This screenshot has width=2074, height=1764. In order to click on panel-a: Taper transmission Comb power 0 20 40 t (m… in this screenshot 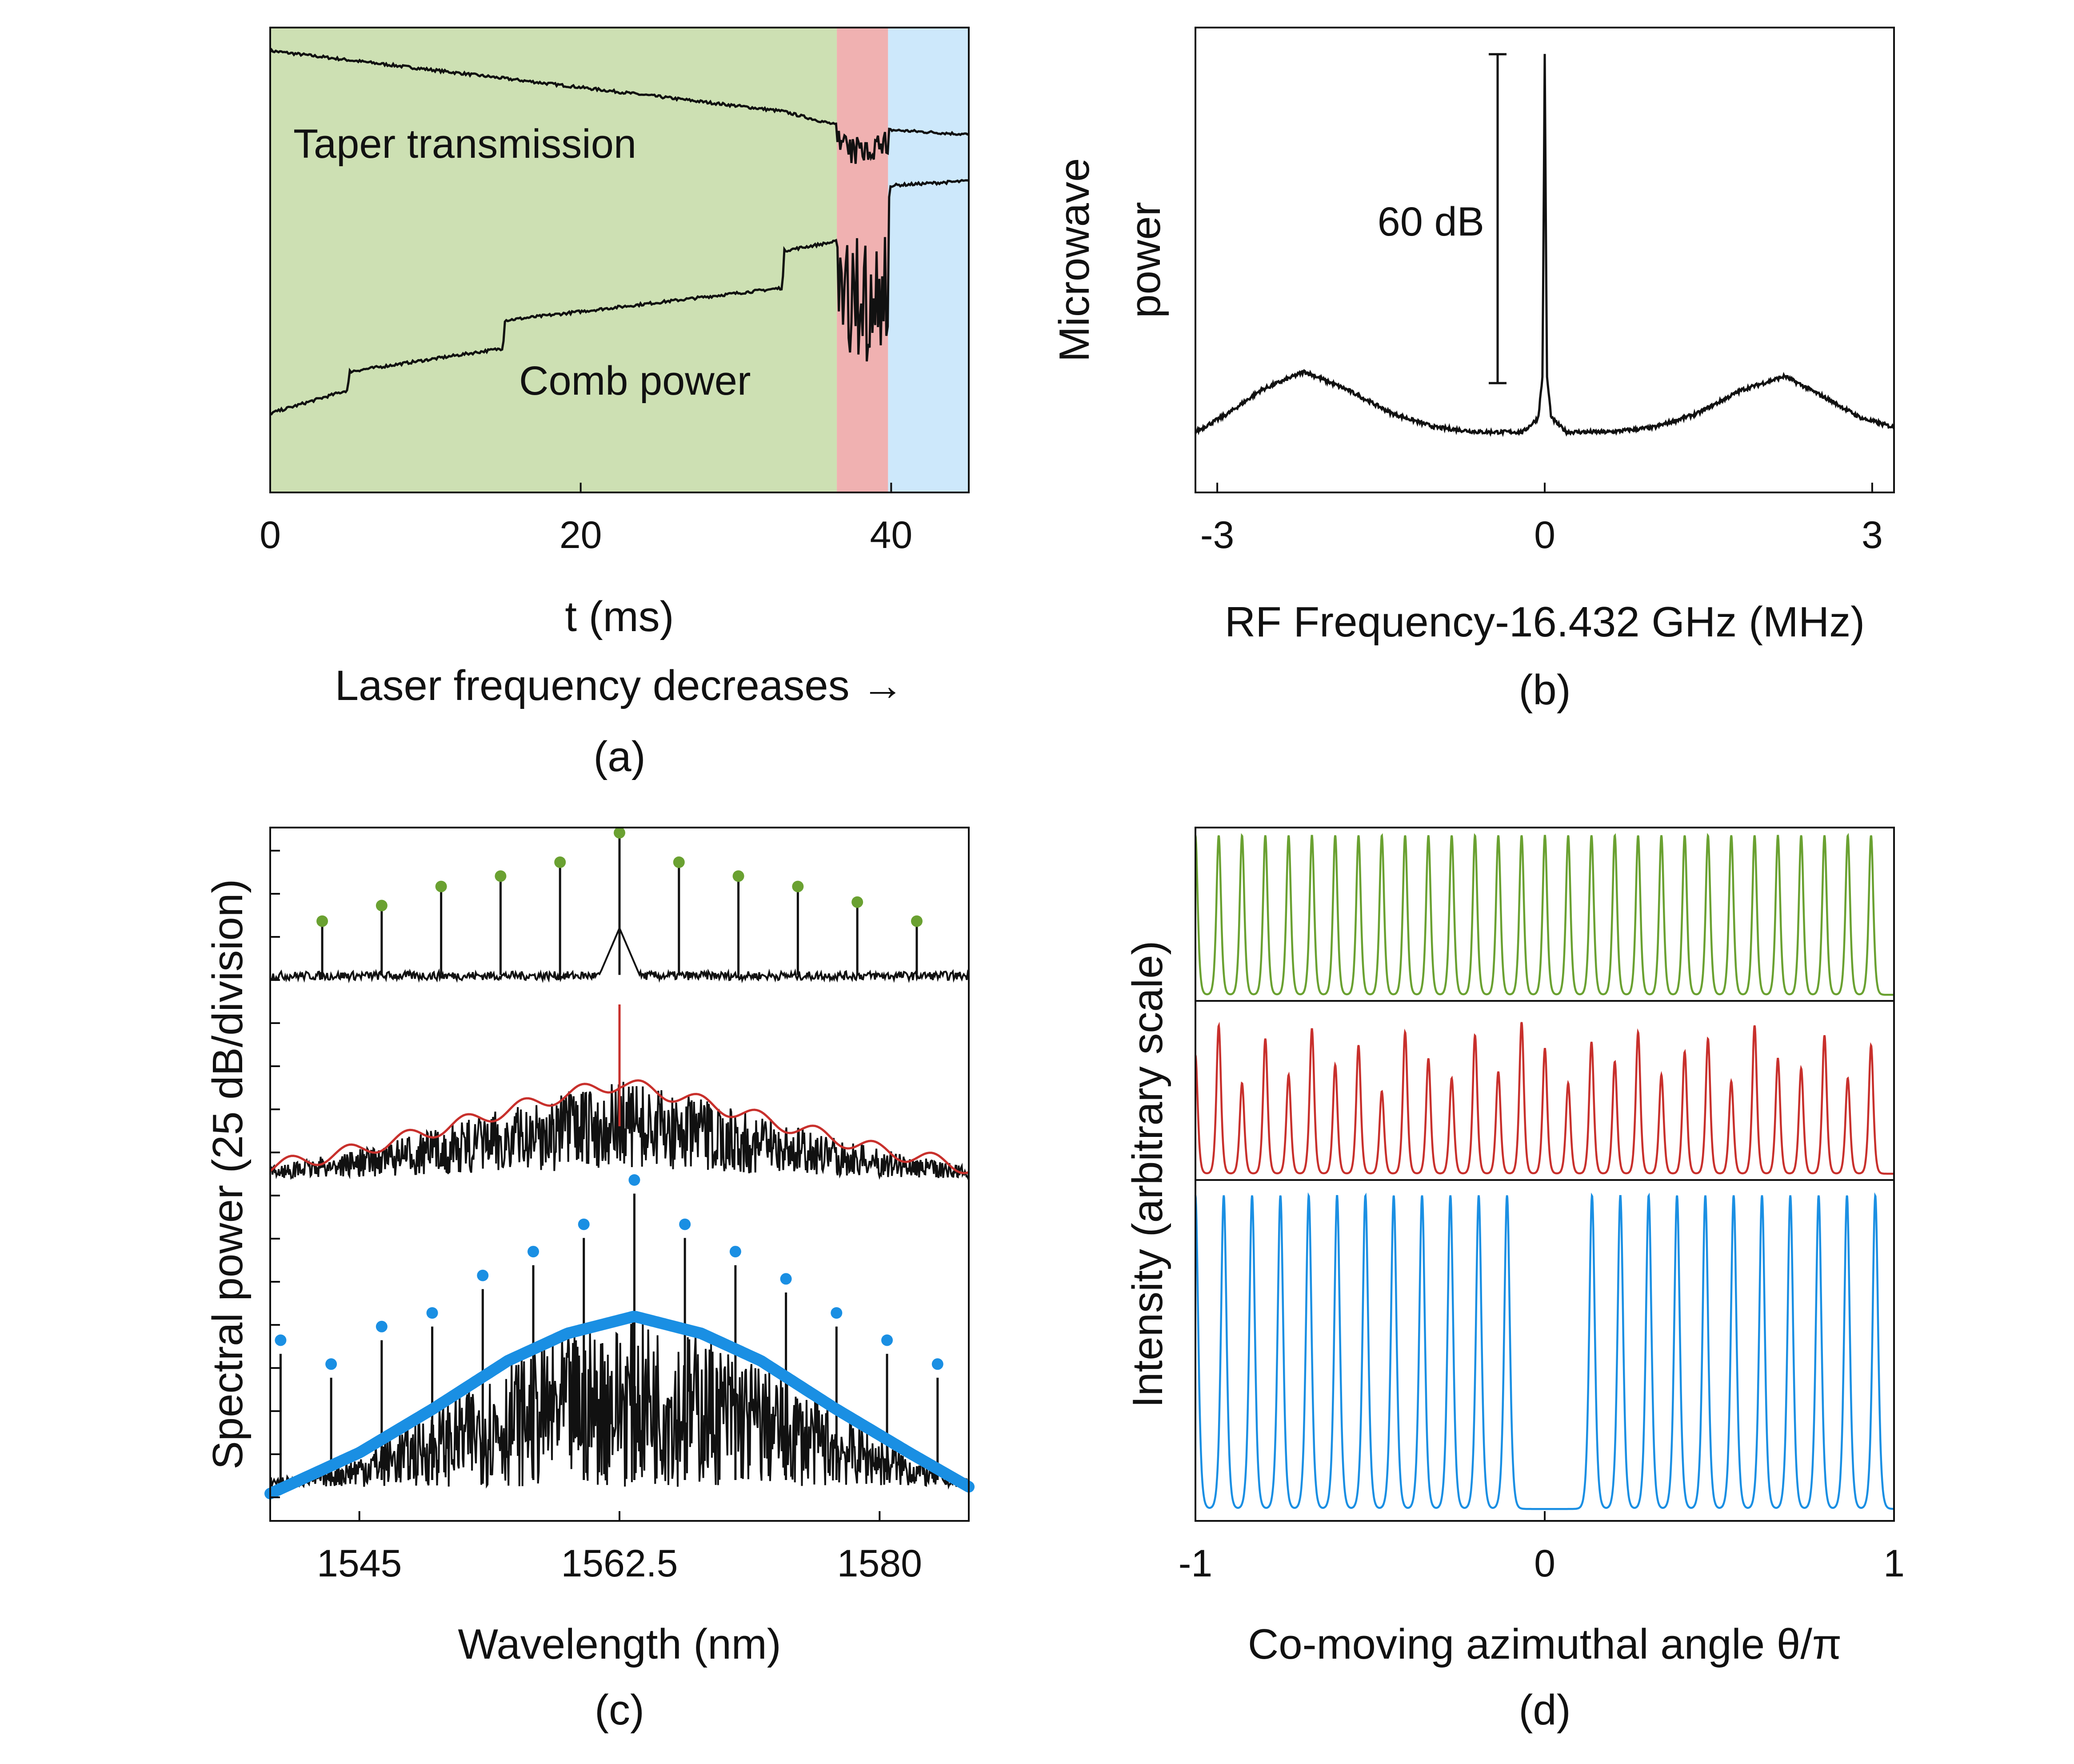, I will do `click(615, 403)`.